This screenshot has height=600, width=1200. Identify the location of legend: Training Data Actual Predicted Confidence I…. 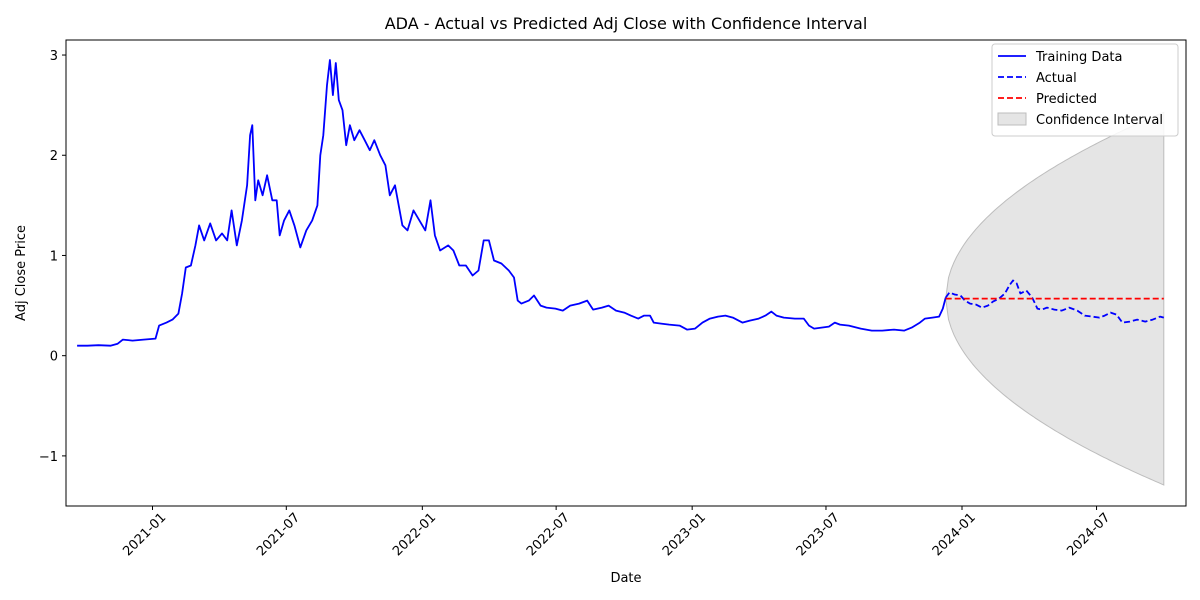
(1085, 90).